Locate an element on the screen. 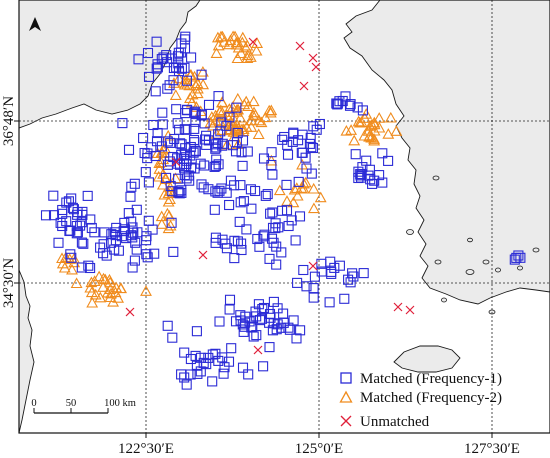 The width and height of the screenshot is (550, 458). legend-triangle-marker is located at coordinates (346, 396).